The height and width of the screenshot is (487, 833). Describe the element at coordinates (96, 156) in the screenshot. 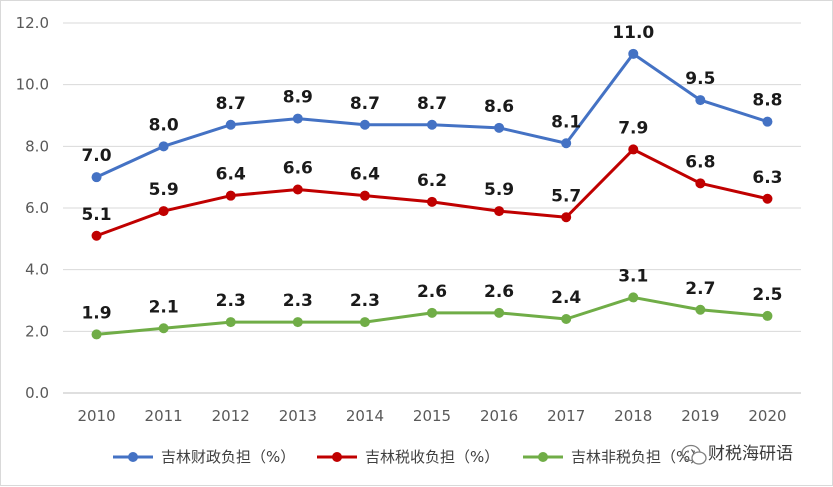

I see `data-label: 7.0` at that location.